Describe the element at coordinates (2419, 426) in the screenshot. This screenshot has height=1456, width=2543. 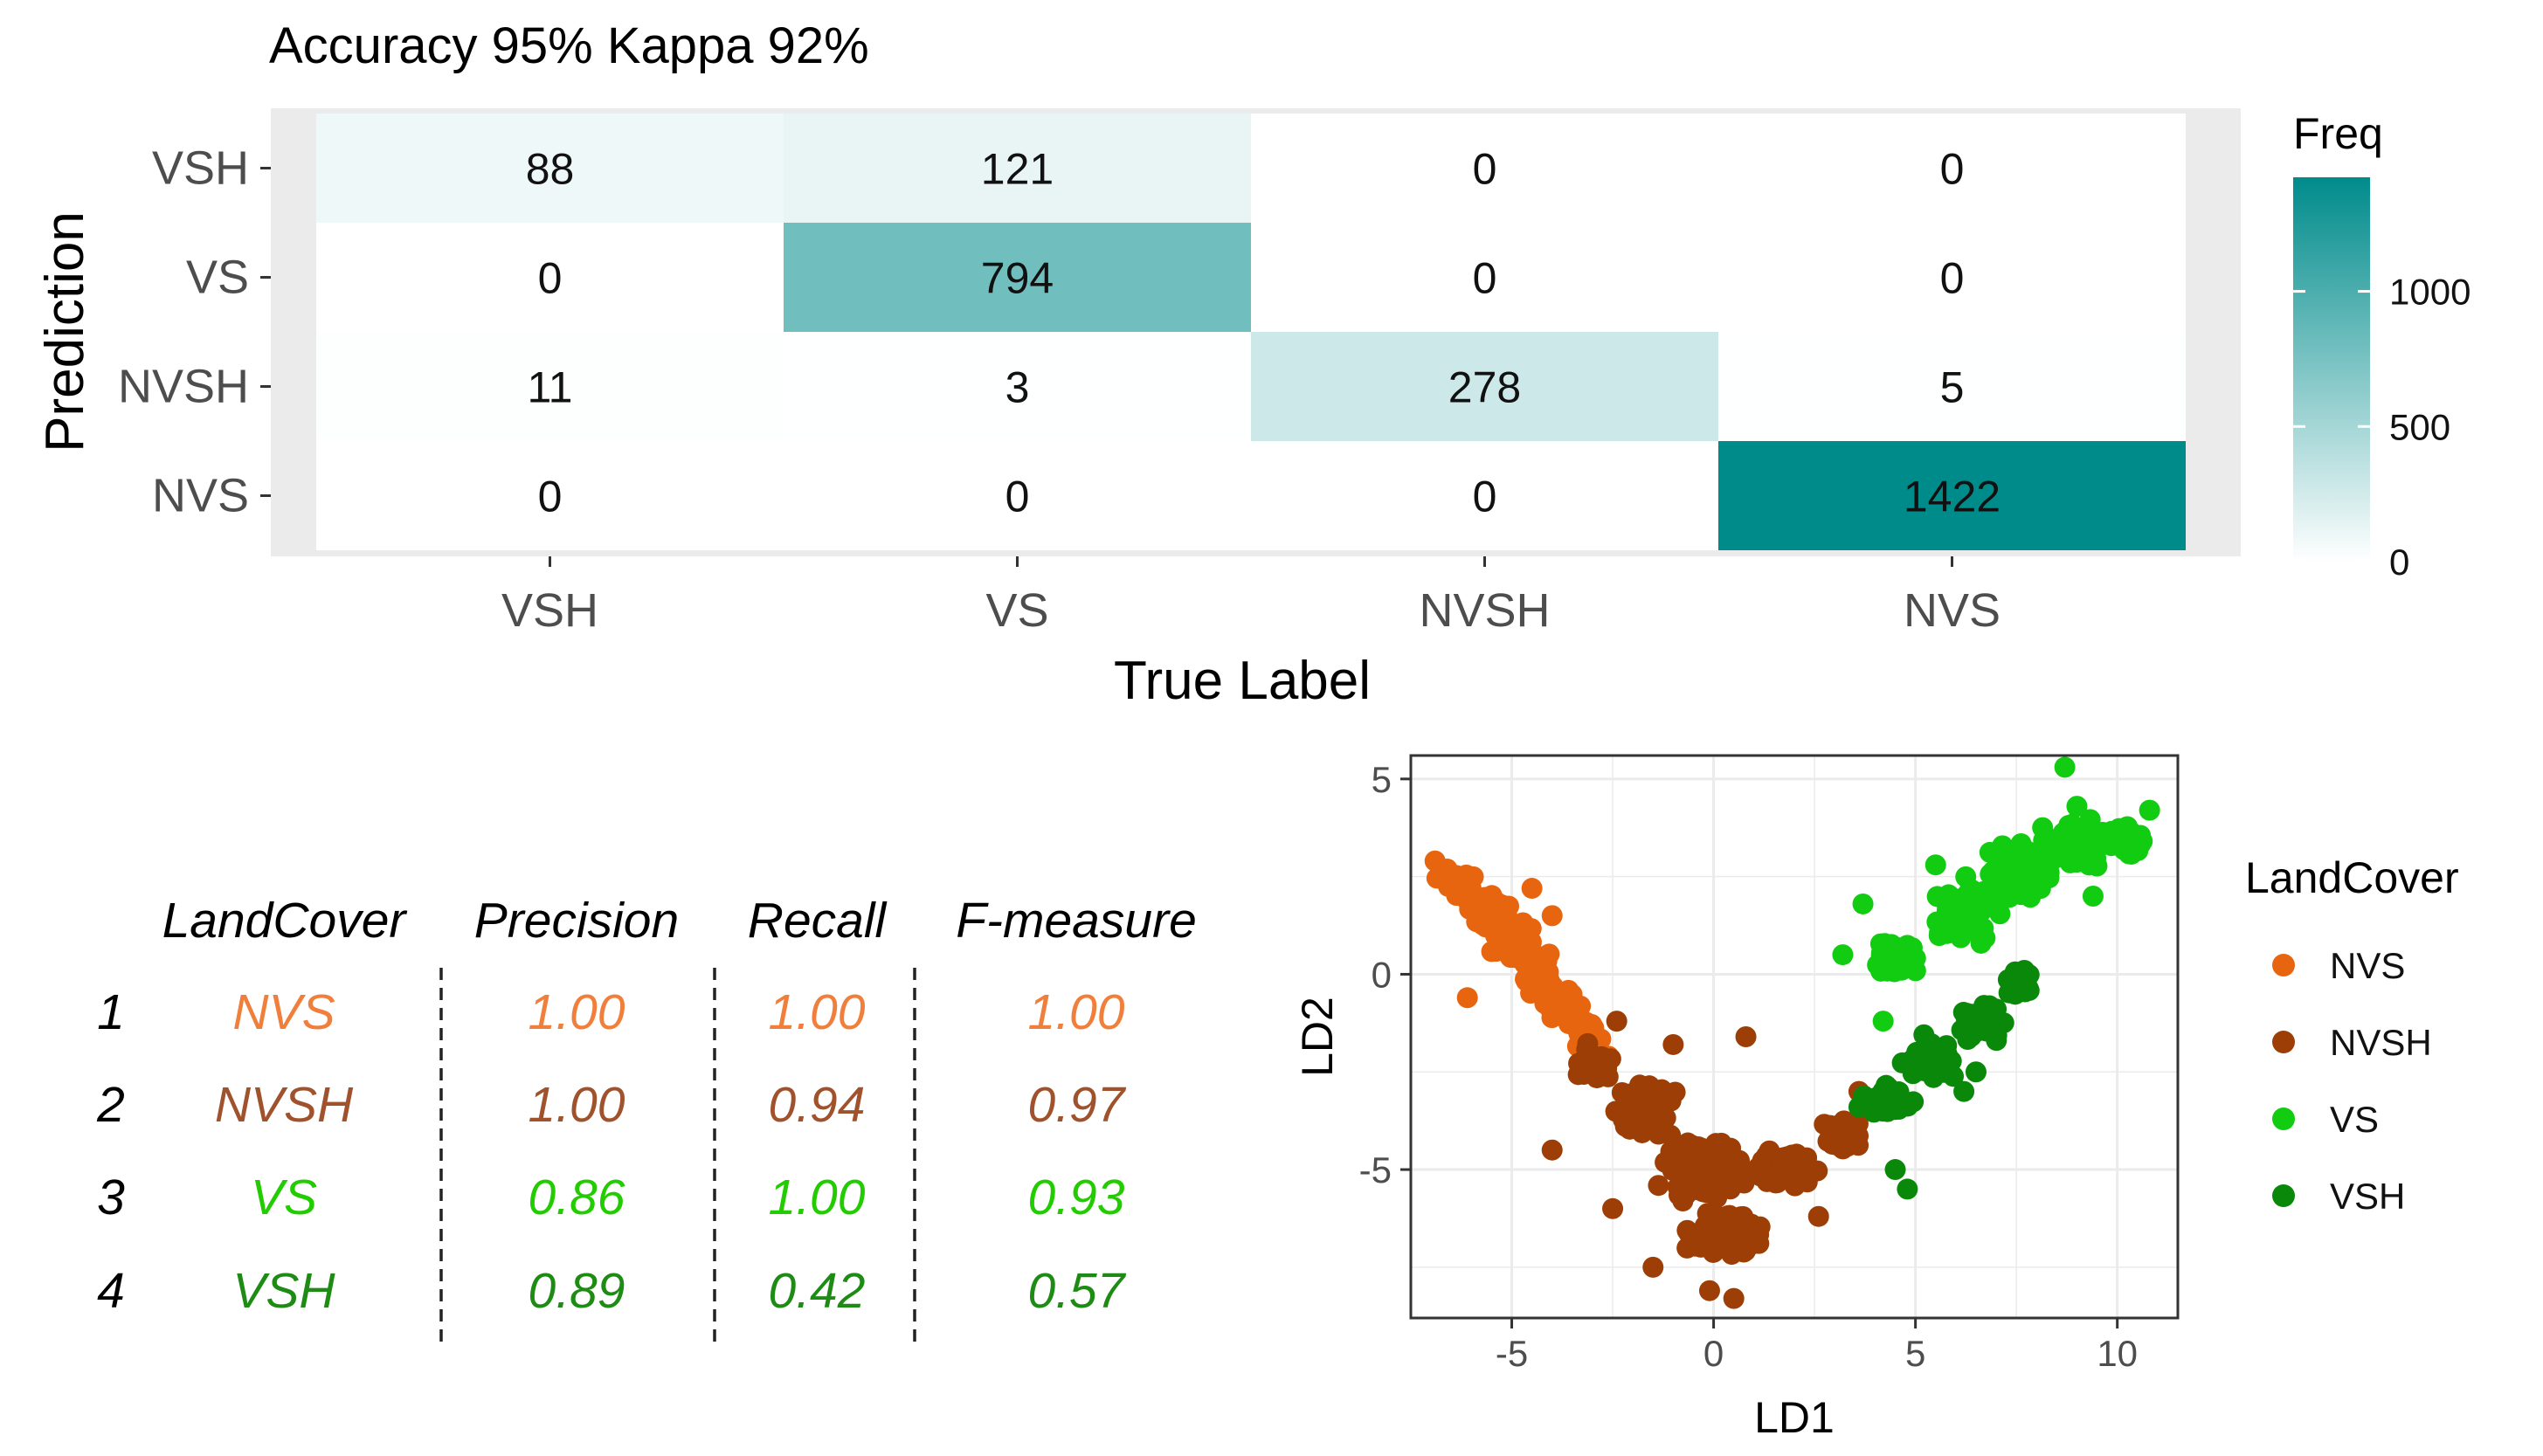
I see `freq-tick-label: 500` at that location.